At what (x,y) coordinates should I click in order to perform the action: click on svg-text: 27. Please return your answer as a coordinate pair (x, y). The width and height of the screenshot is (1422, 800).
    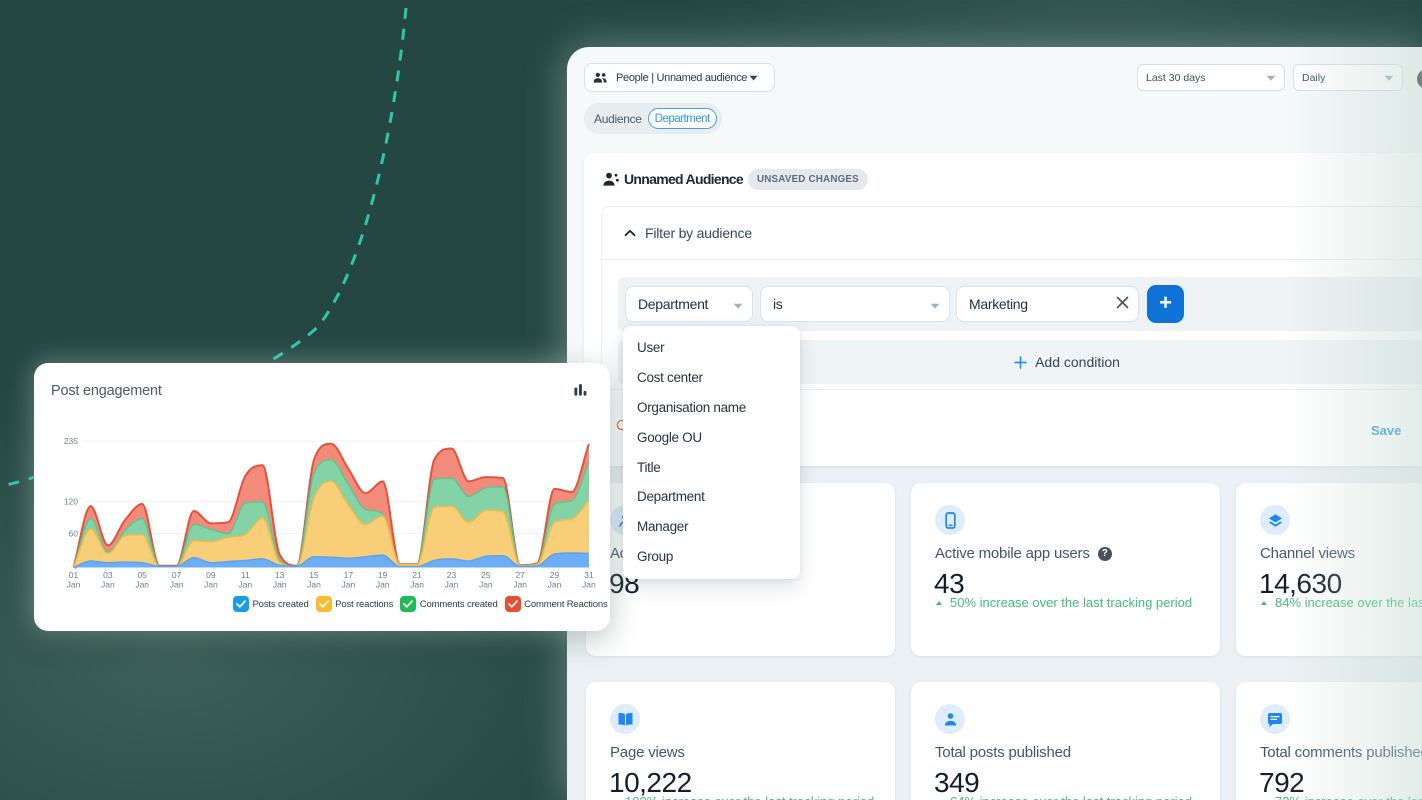
    Looking at the image, I should click on (520, 575).